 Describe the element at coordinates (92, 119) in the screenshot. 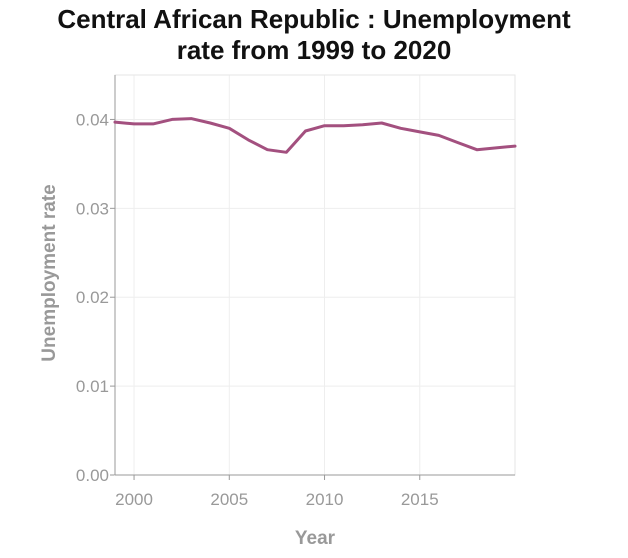

I see `y-tick-label: 0.04` at that location.